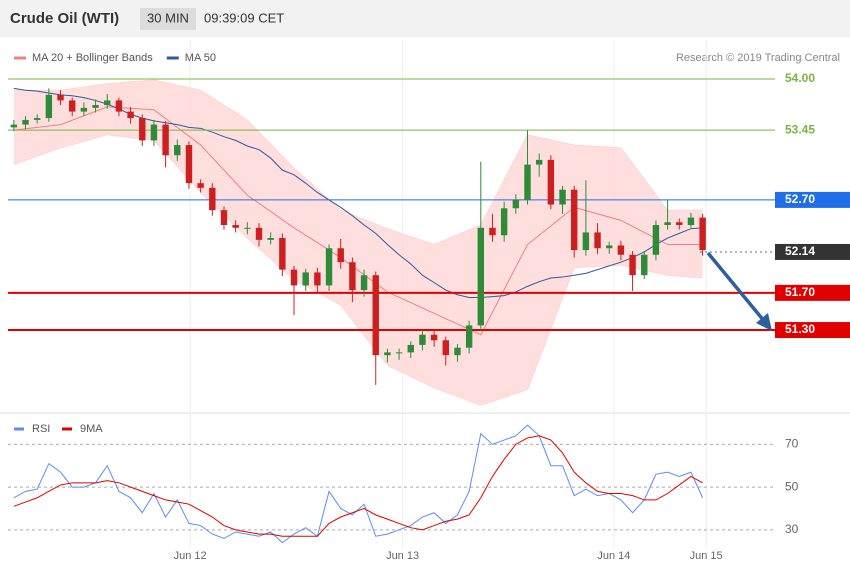 The image size is (850, 581). I want to click on y-tick-label: 70, so click(792, 444).